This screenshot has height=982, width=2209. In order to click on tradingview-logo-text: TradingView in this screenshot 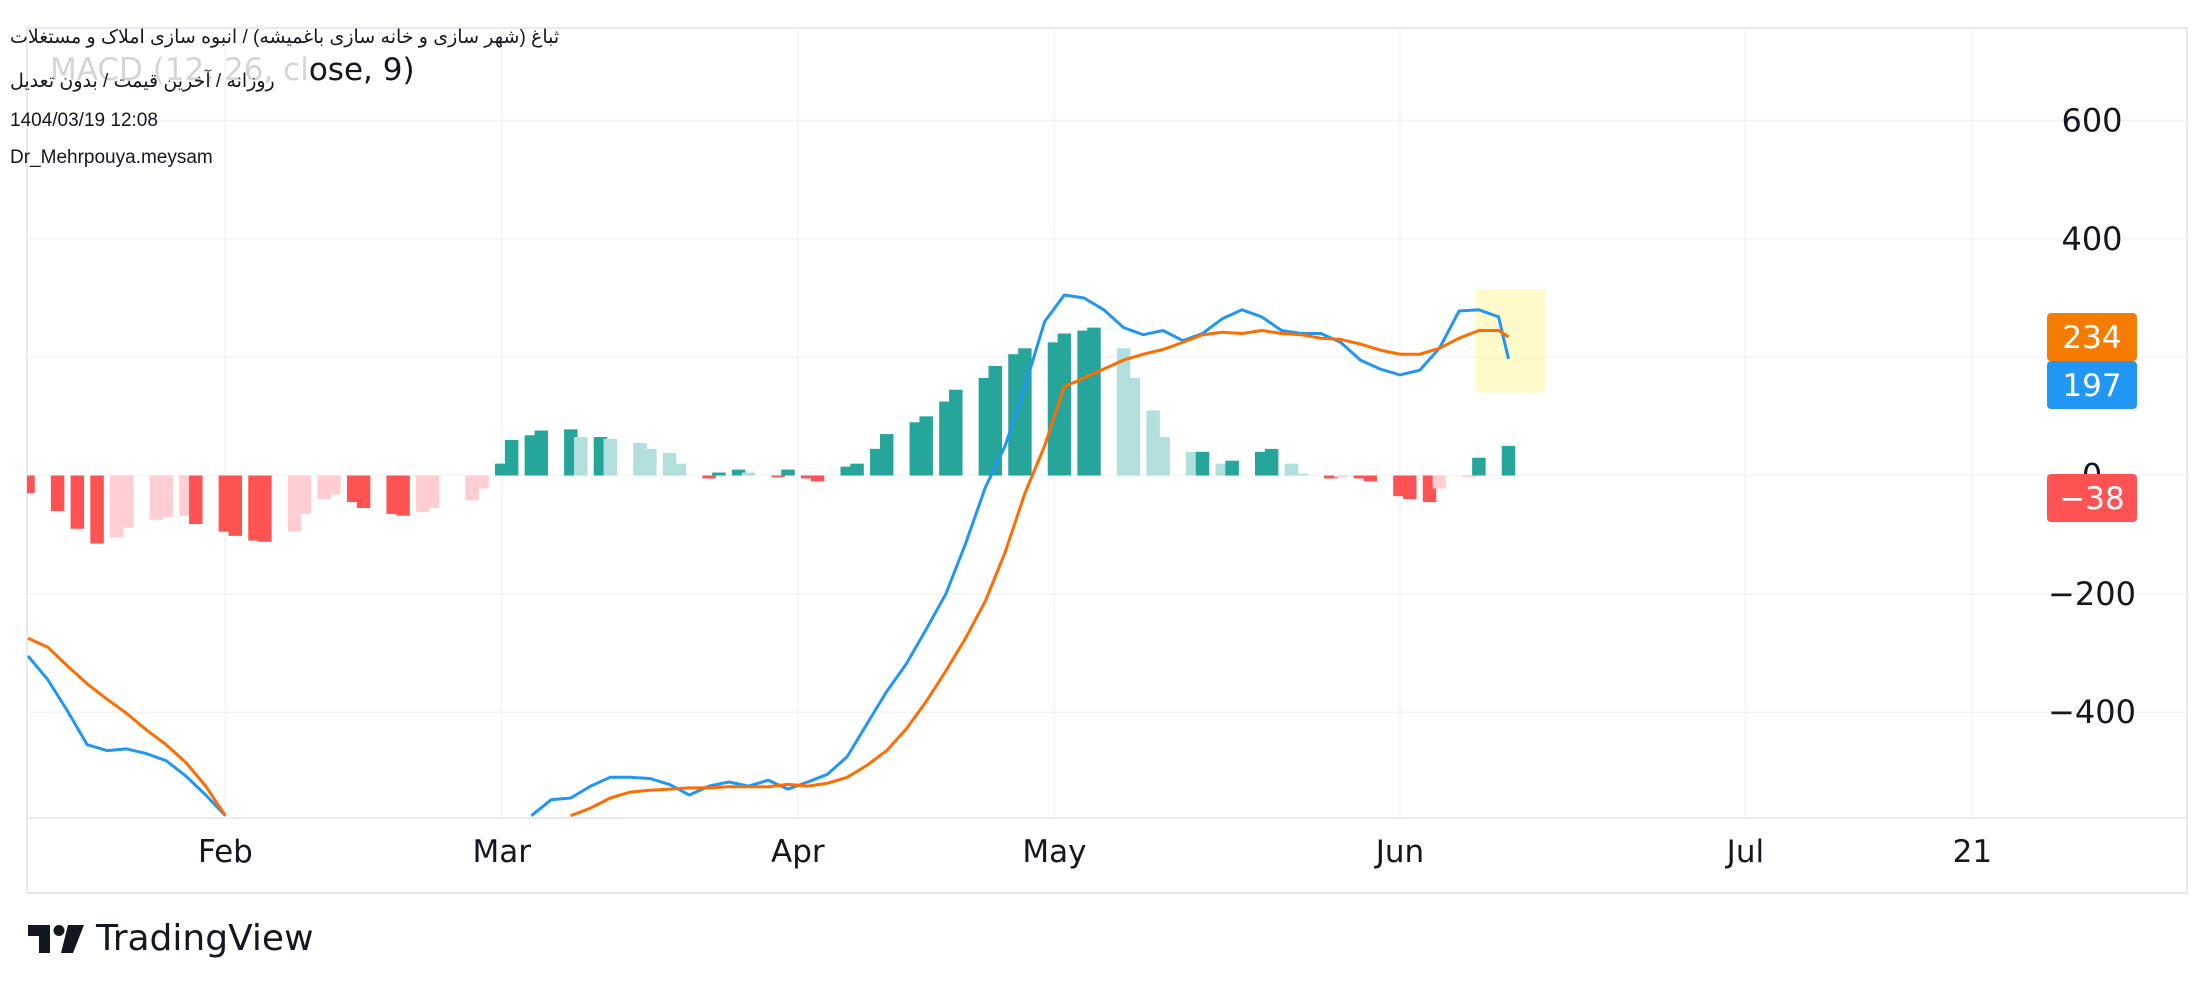, I will do `click(205, 938)`.